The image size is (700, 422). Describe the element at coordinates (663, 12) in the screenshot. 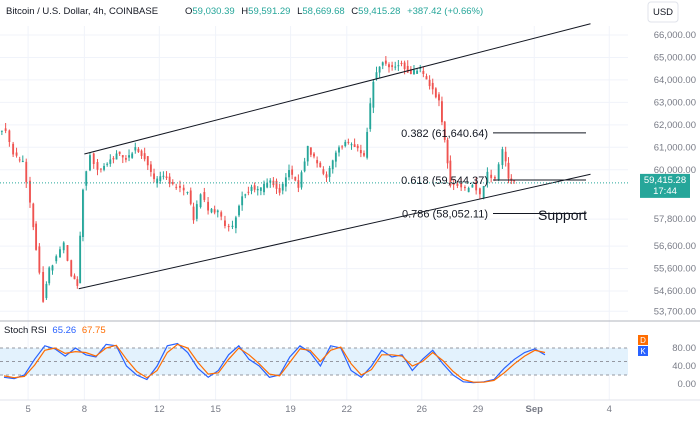

I see `currency-button` at that location.